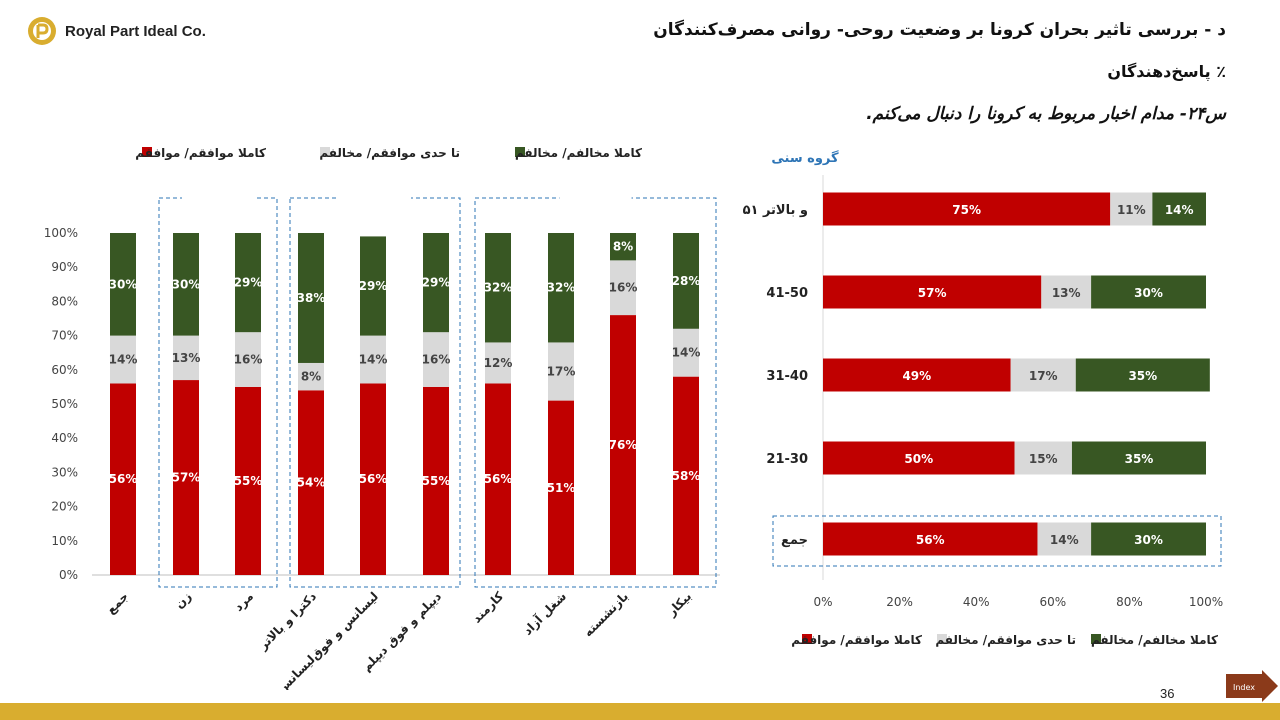 This screenshot has height=720, width=1280. I want to click on data-label: 30%, so click(123, 284).